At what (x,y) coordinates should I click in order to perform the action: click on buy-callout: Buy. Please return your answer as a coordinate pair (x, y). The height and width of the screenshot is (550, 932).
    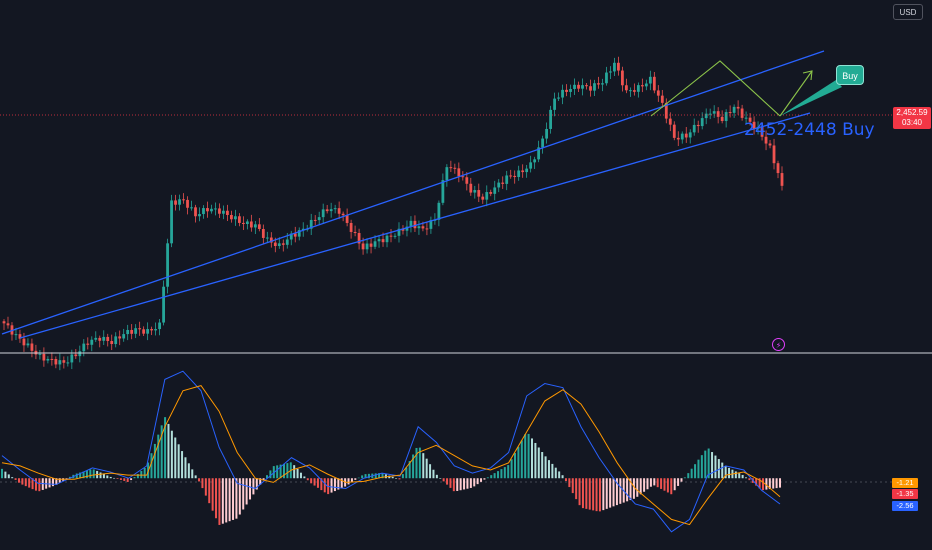
    Looking at the image, I should click on (850, 75).